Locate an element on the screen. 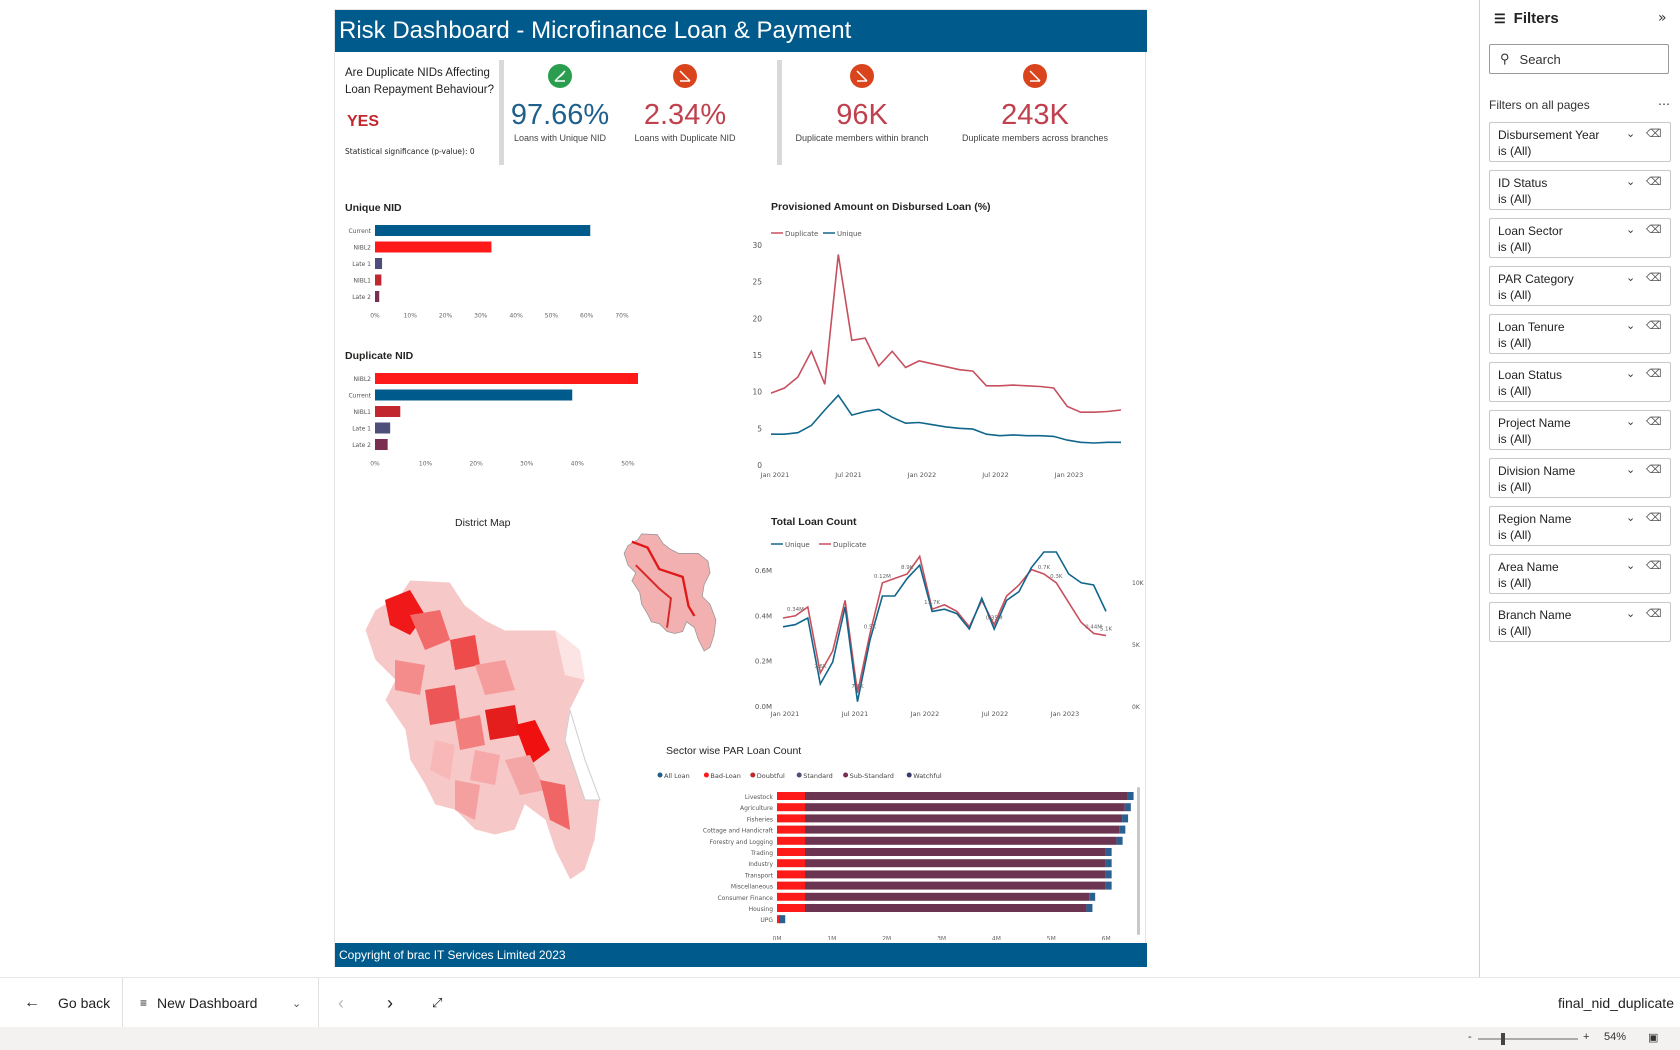 This screenshot has width=1680, height=1050. separator is located at coordinates (779, 112).